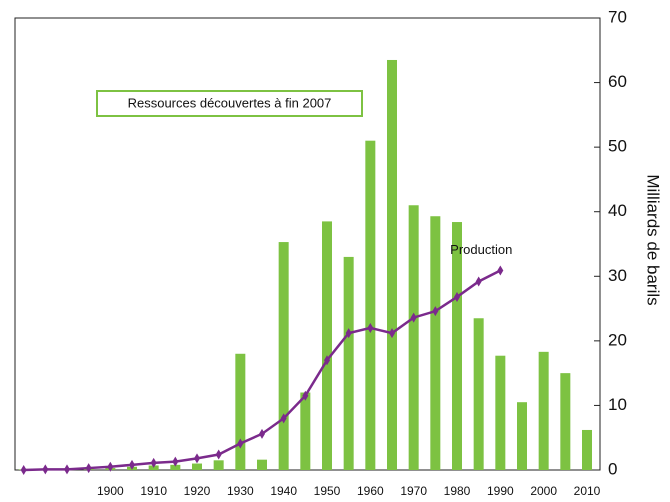 The height and width of the screenshot is (502, 670). What do you see at coordinates (617, 210) in the screenshot?
I see `y-tick-label: 40` at bounding box center [617, 210].